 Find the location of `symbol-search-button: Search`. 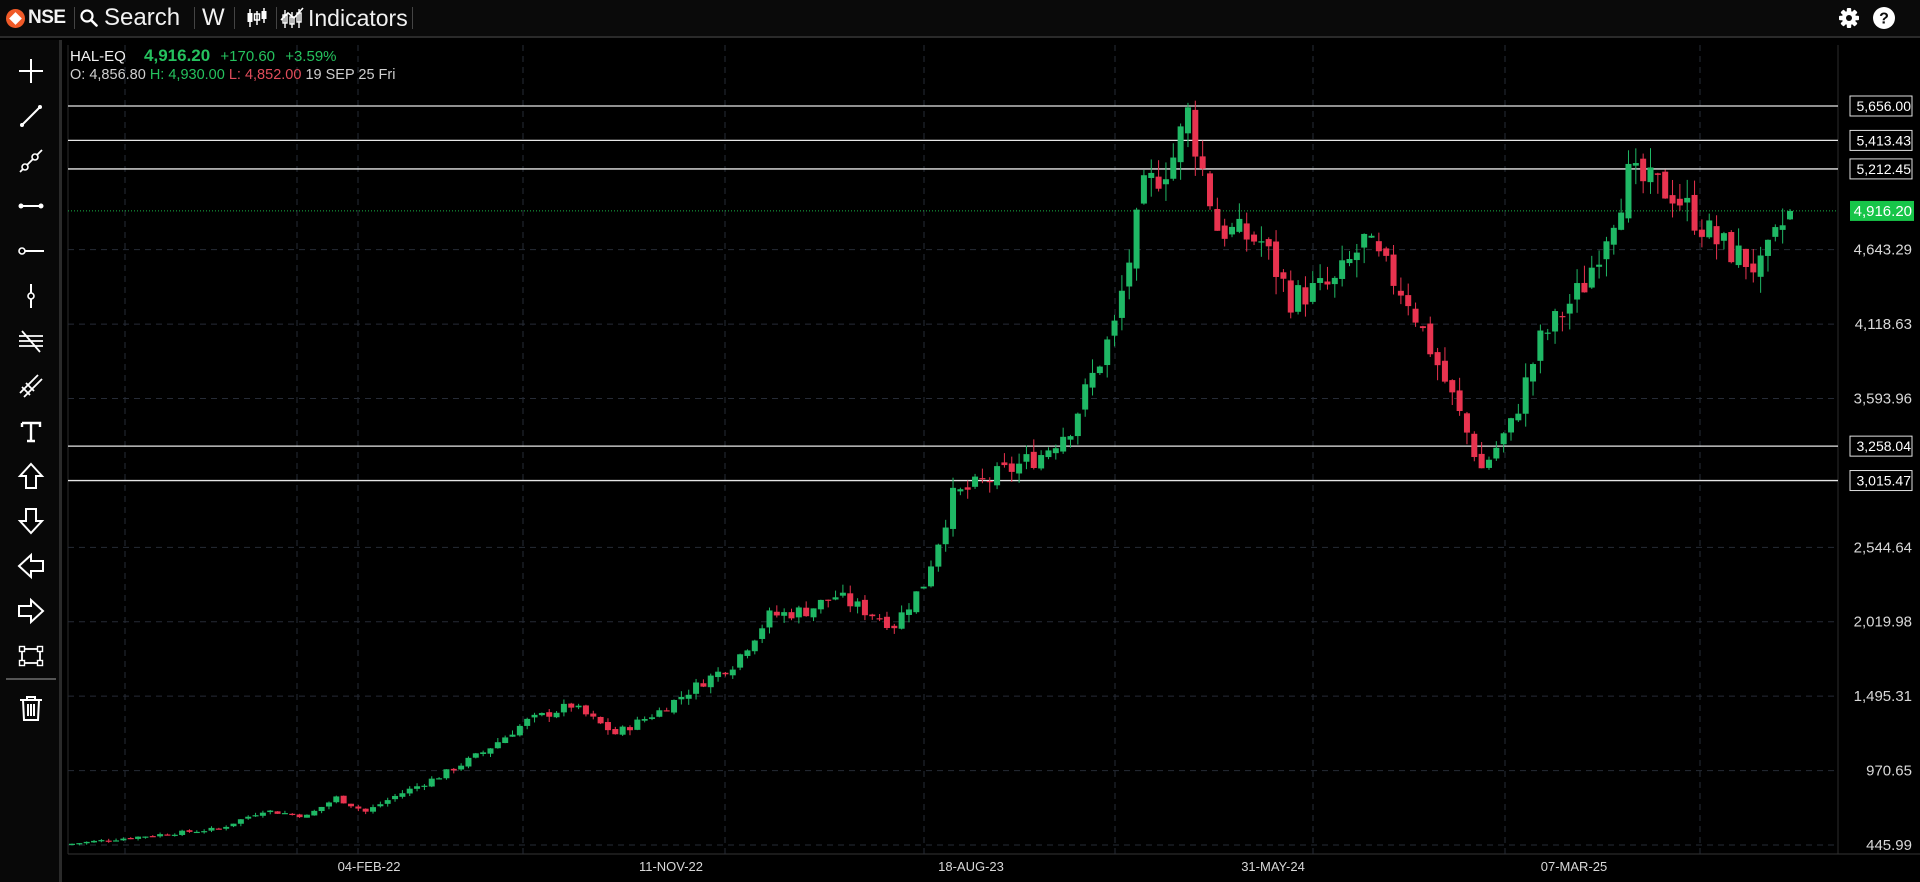

symbol-search-button: Search is located at coordinates (130, 18).